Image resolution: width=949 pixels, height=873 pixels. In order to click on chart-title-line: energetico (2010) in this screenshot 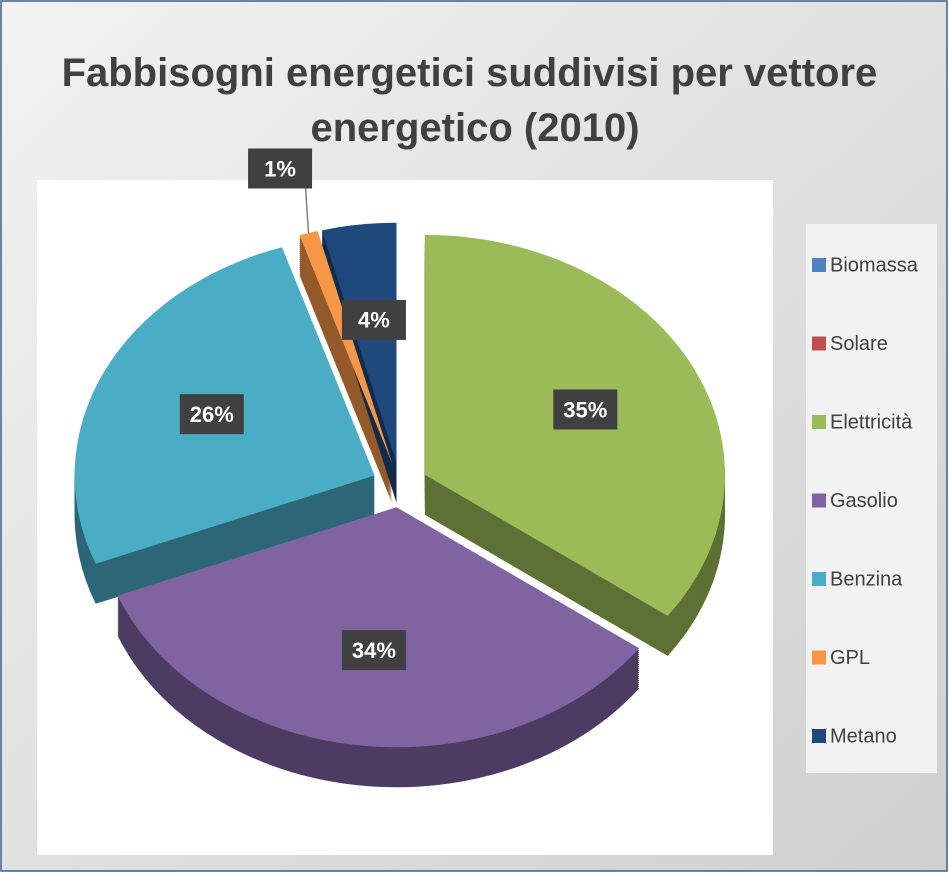, I will do `click(474, 128)`.